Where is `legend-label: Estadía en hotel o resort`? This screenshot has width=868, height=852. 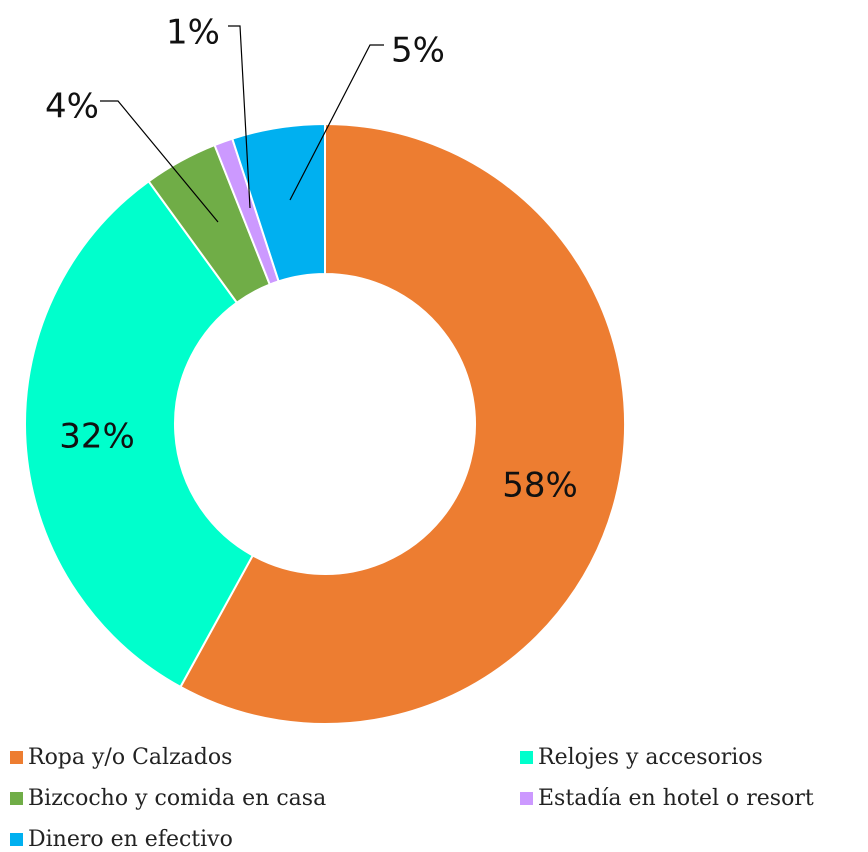 legend-label: Estadía en hotel o resort is located at coordinates (676, 798).